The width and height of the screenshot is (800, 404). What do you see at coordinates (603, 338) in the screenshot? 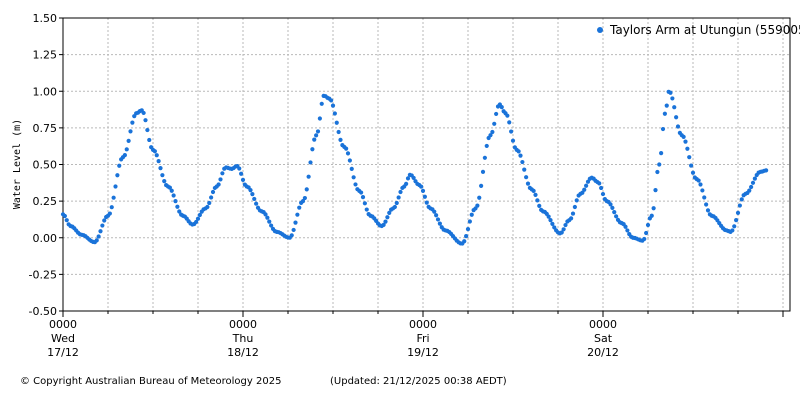
I see `x-tick-day: Sat` at bounding box center [603, 338].